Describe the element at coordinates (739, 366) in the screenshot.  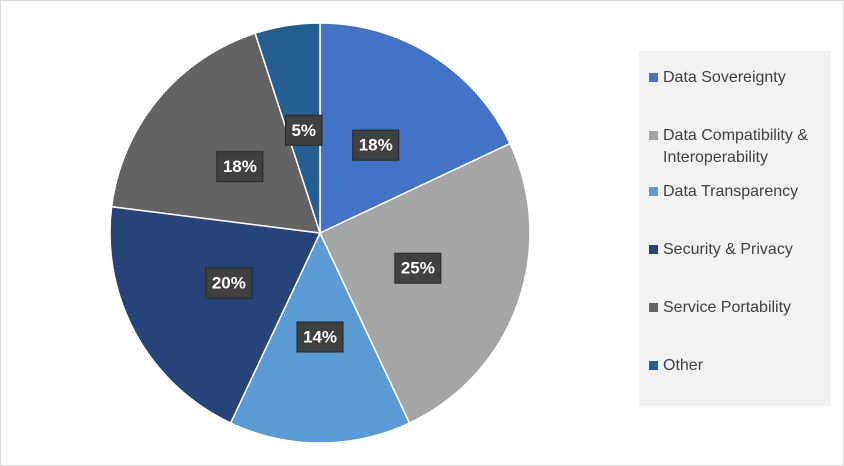
I see `legend-item: Other` at that location.